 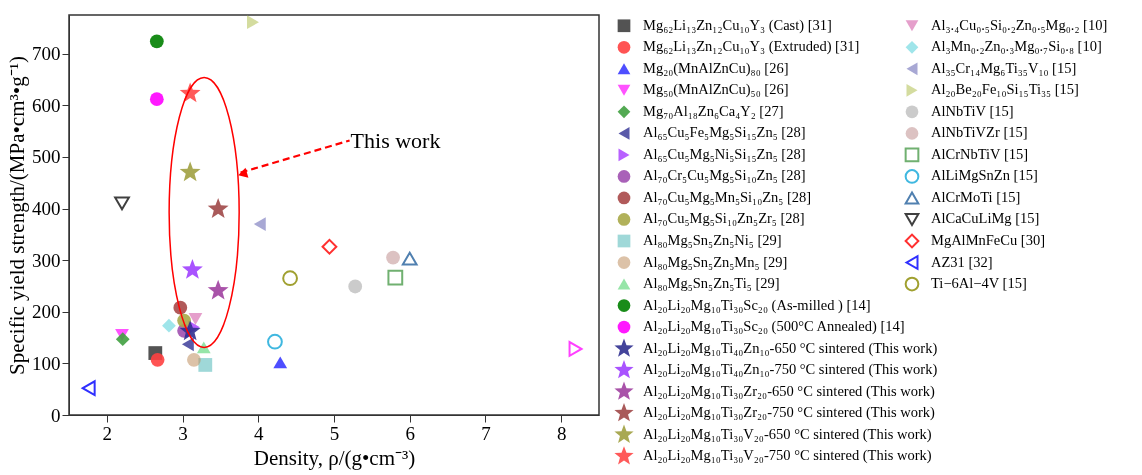 I want to click on legend-label: Al₇₀Cu₅Mg₅Si₁₀Zn₅Zr₅ [28], so click(x=724, y=218).